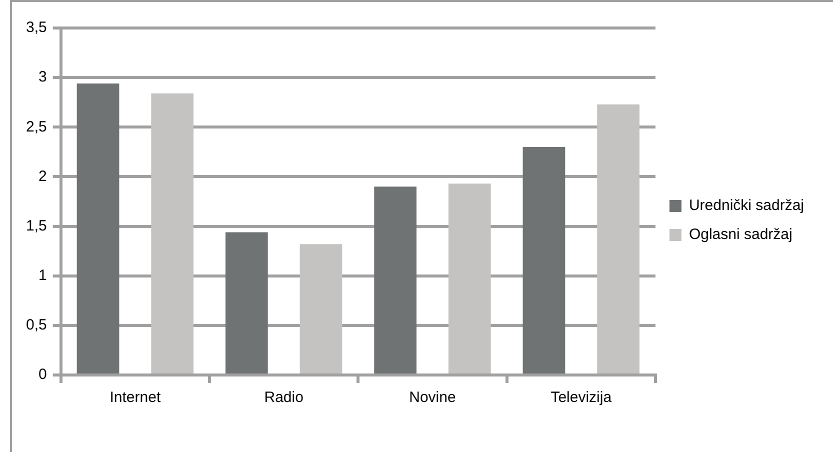  I want to click on x-tick-label: Televizija, so click(581, 397).